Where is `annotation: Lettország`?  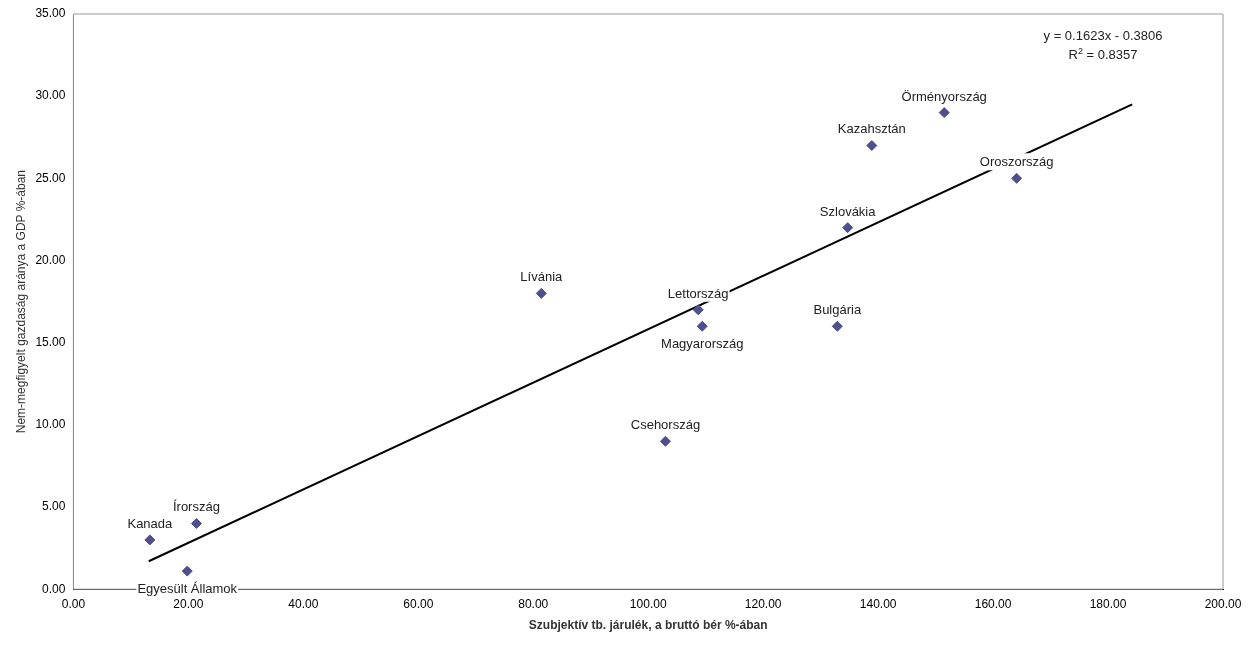
annotation: Lettország is located at coordinates (698, 293).